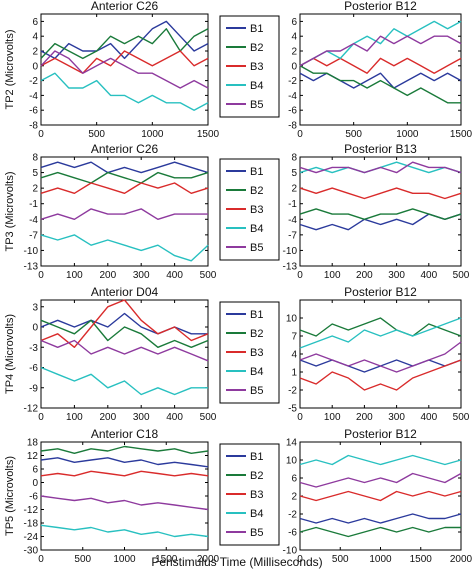  Describe the element at coordinates (31, 510) in the screenshot. I see `y-tick-label: -12` at that location.